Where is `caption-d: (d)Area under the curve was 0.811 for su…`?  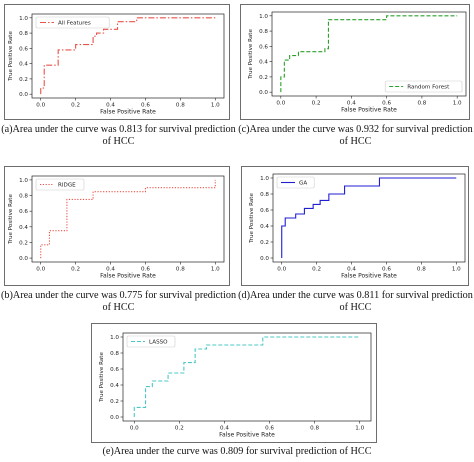 caption-d: (d)Area under the curve was 0.811 for su… is located at coordinates (355, 301).